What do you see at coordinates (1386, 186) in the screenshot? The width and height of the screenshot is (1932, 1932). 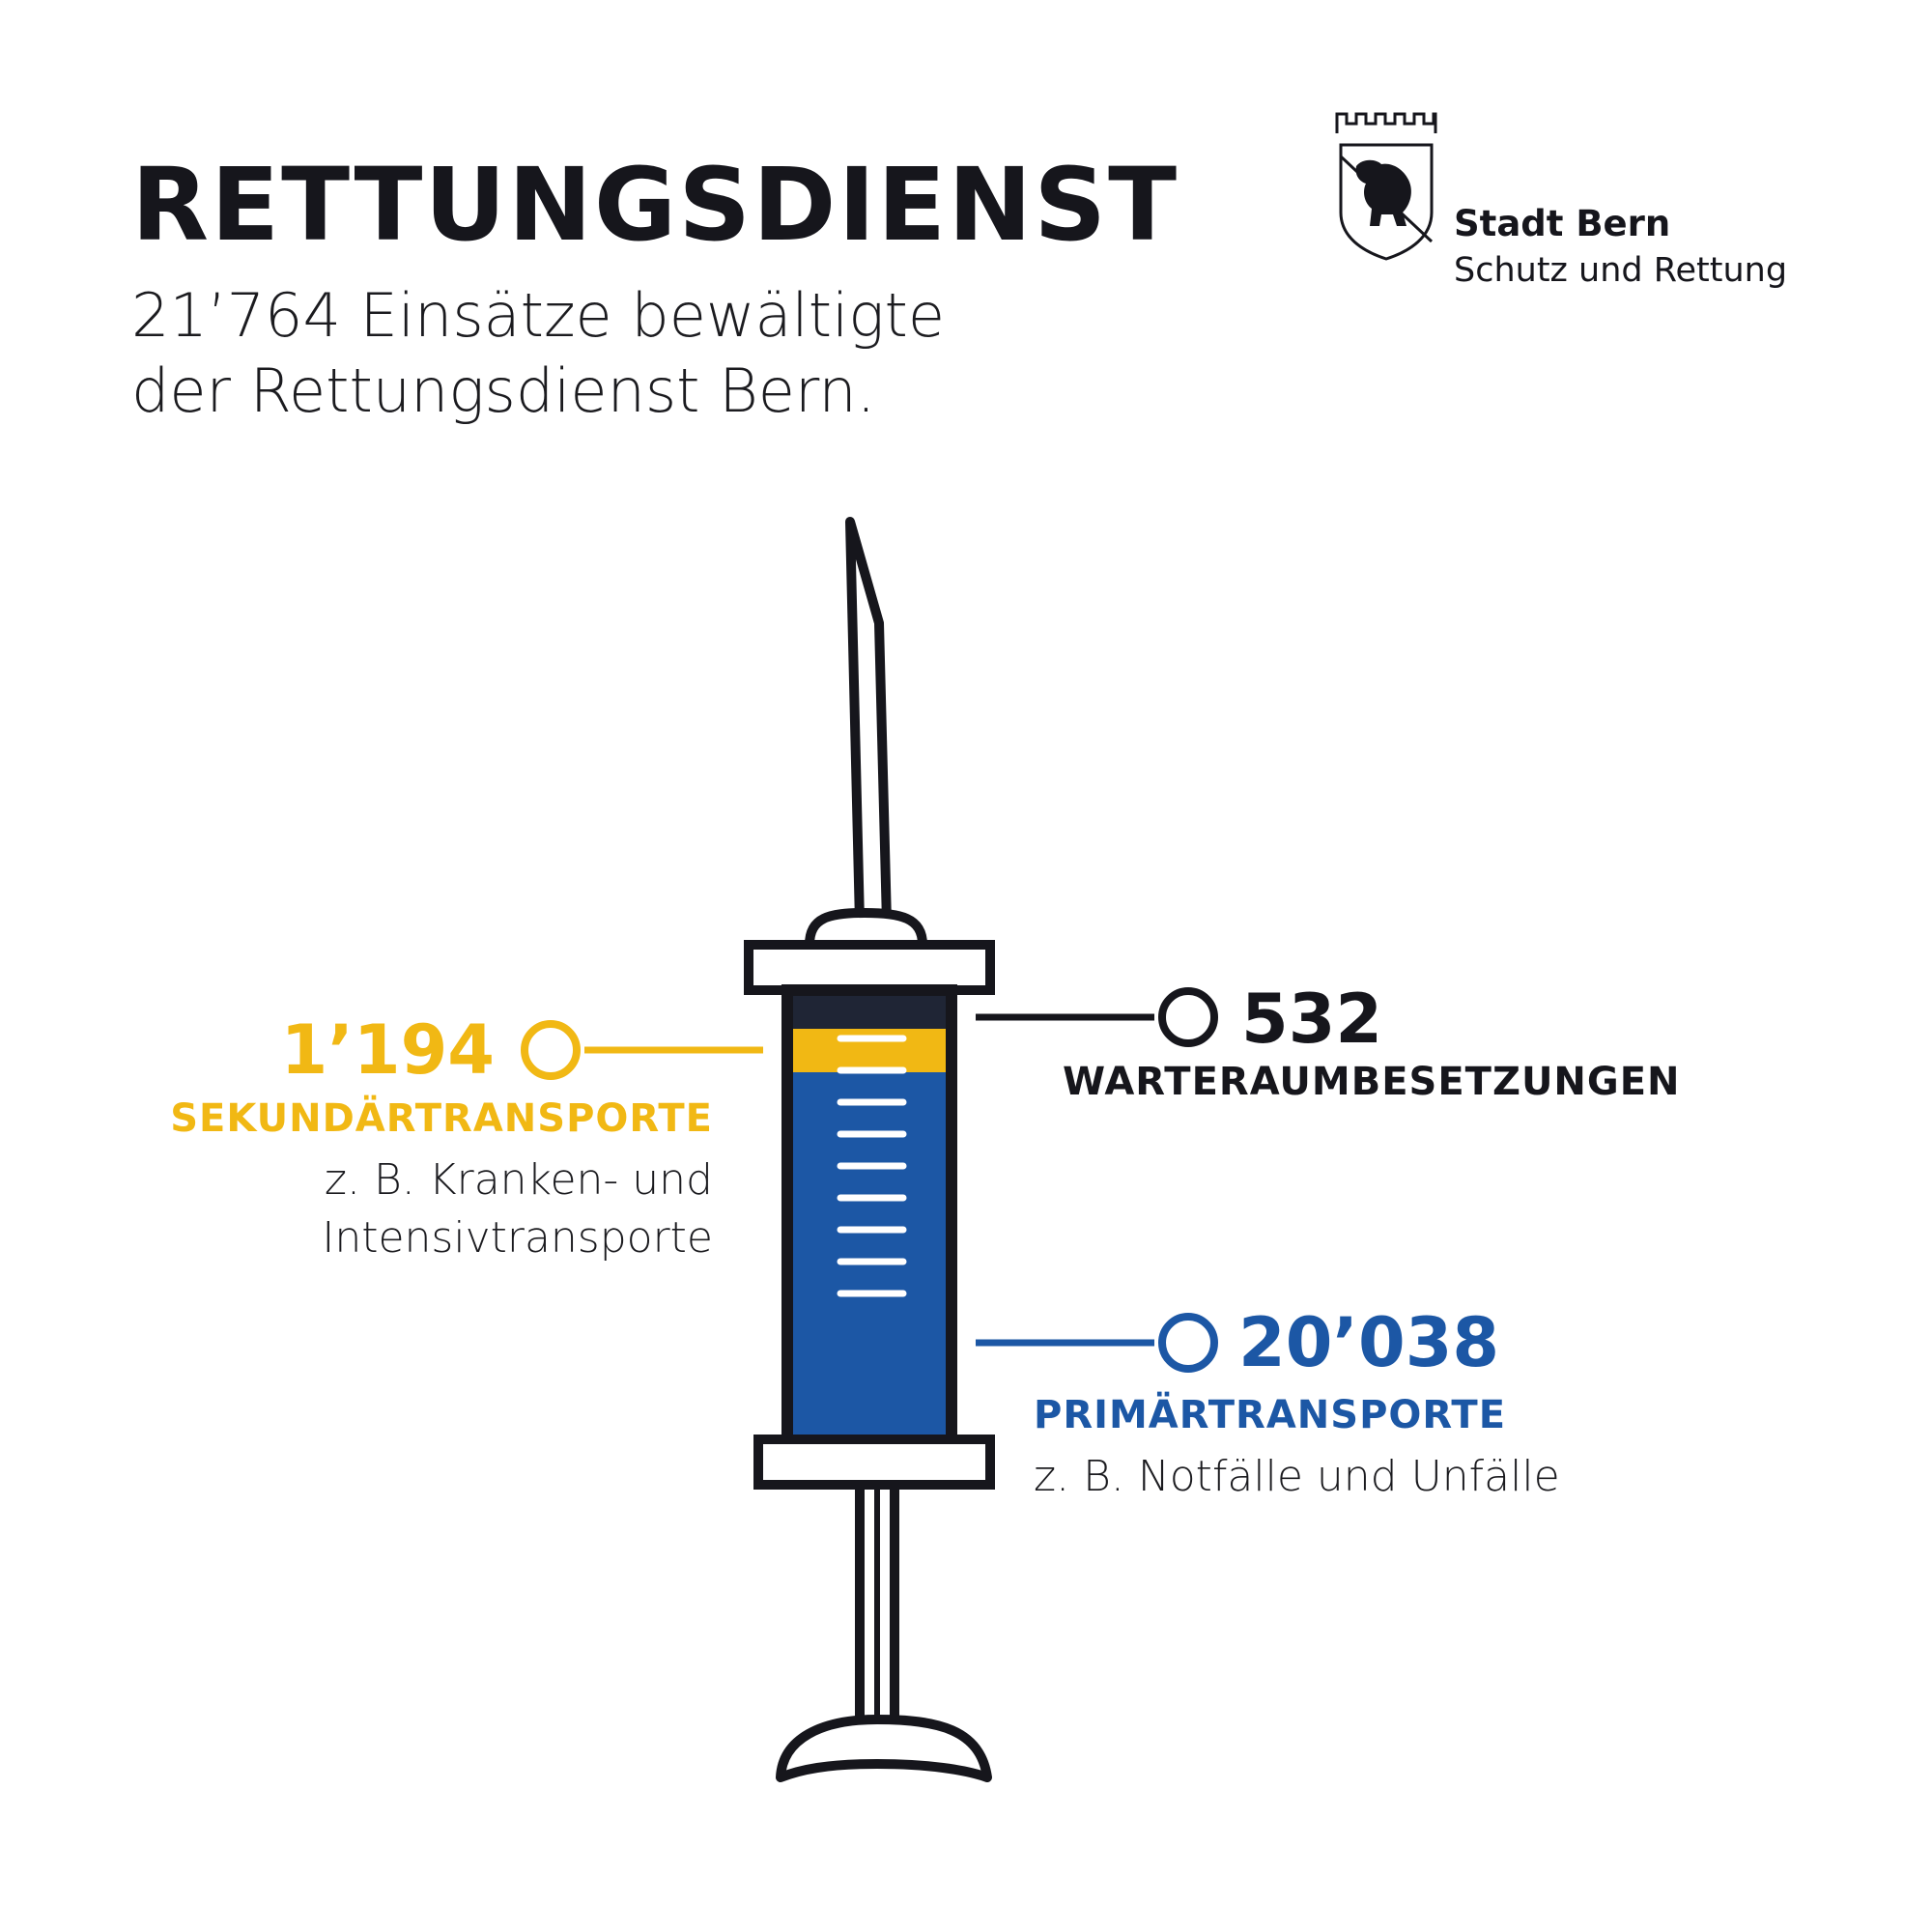 I see `bern-bear-coat-of-arms-icon` at bounding box center [1386, 186].